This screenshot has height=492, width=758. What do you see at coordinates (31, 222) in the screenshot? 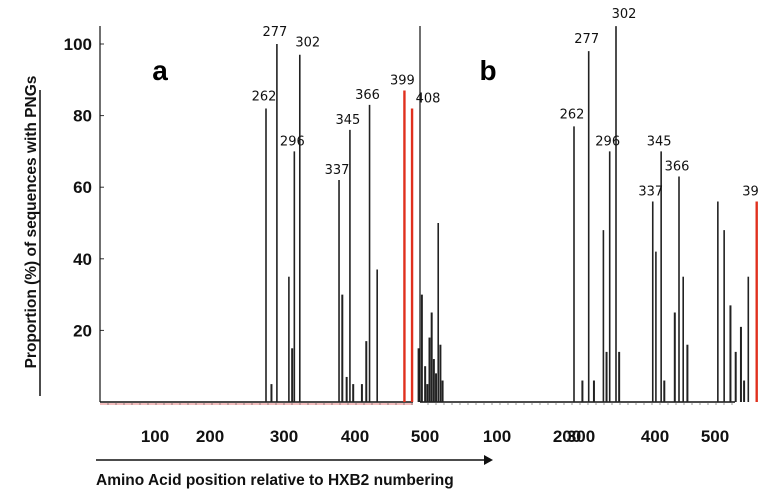
I see `y-axis-title: Proportion (%) of sequences with PNGs` at bounding box center [31, 222].